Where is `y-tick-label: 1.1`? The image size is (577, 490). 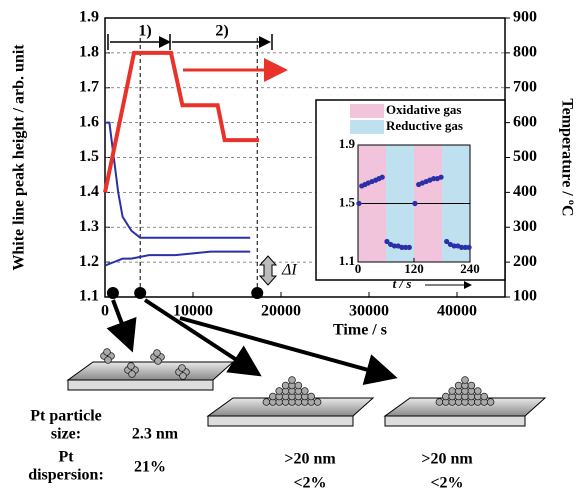
y-tick-label: 1.1 is located at coordinates (89, 296).